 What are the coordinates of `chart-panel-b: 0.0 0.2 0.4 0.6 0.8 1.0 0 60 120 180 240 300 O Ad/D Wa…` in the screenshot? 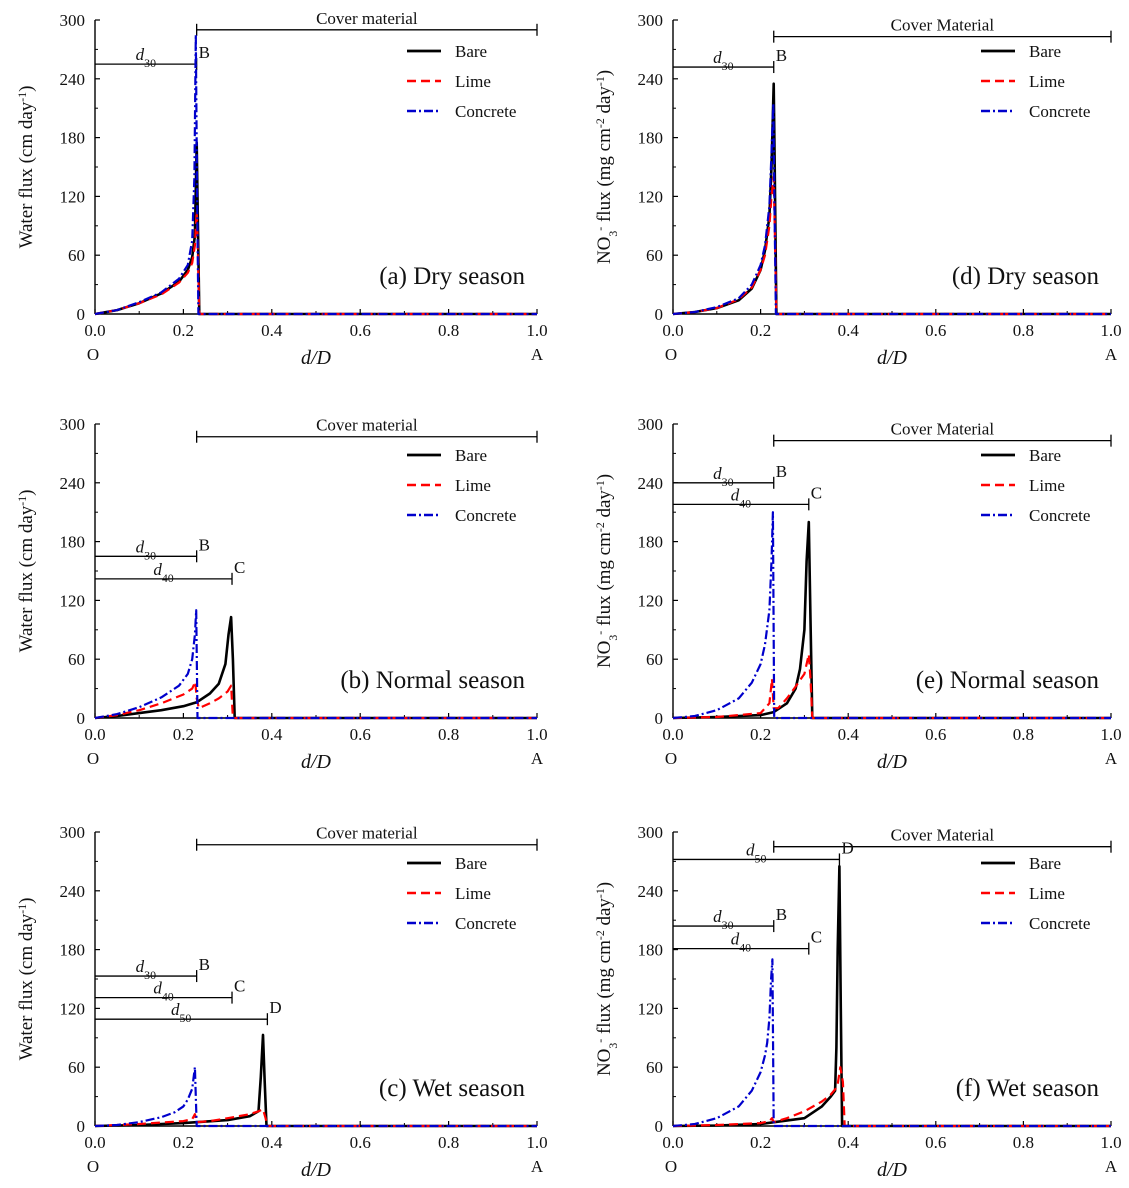 It's located at (282, 594).